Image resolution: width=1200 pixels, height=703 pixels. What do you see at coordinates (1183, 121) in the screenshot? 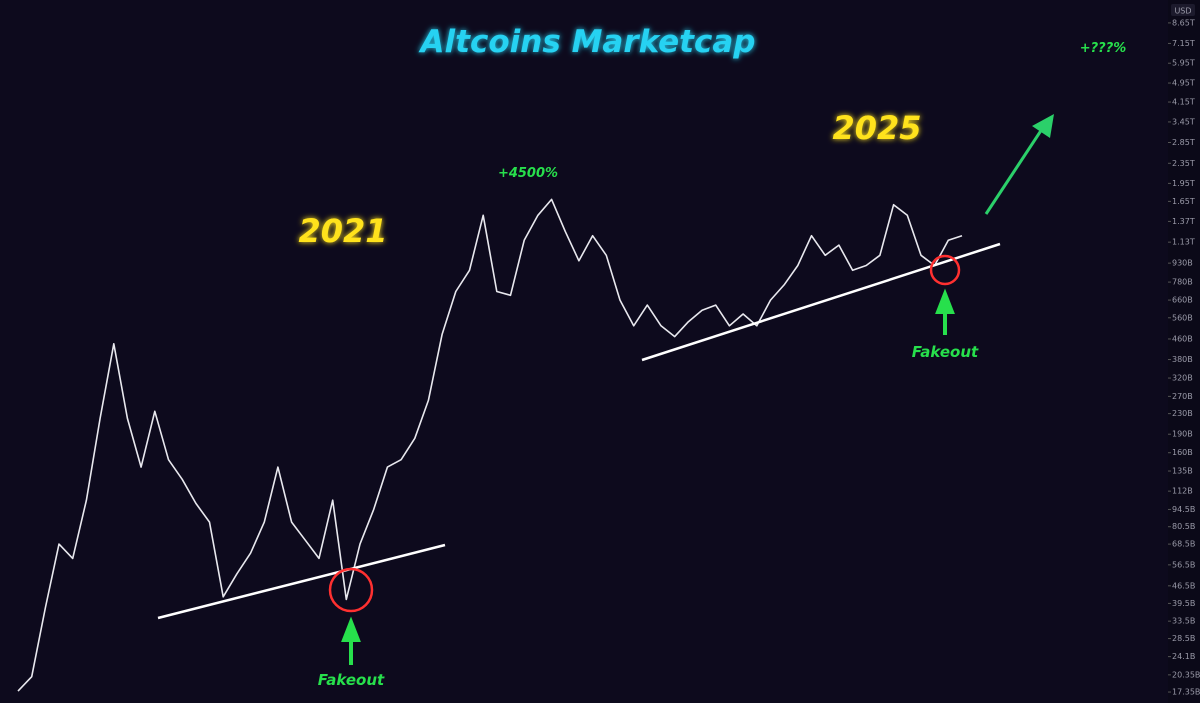
I see `y-tick-label: 3.45T` at bounding box center [1183, 121].